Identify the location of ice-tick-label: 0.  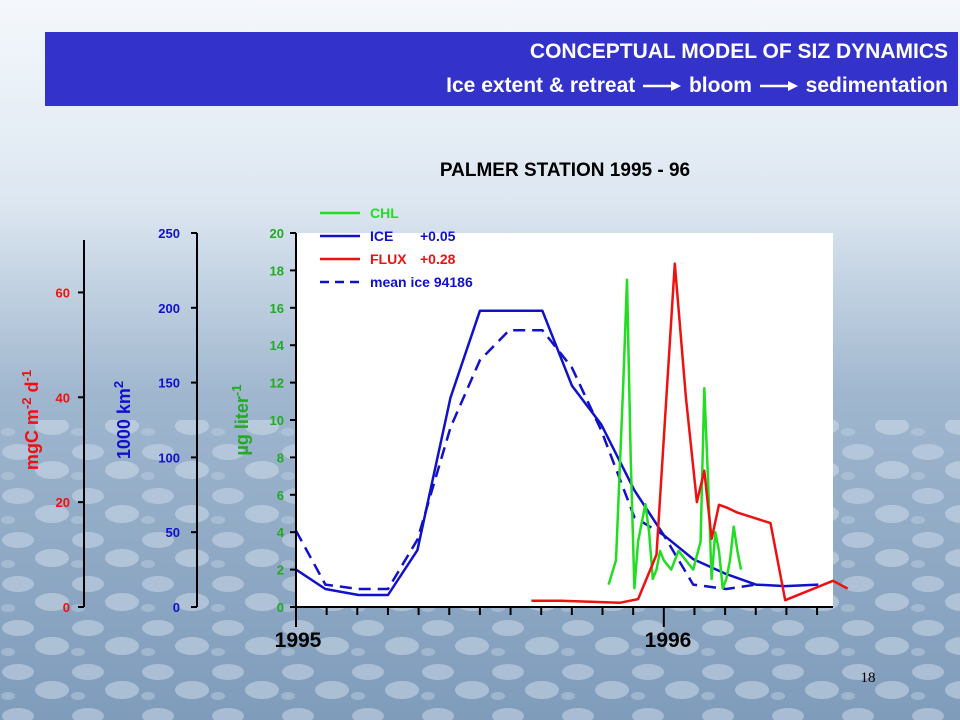
(176, 607).